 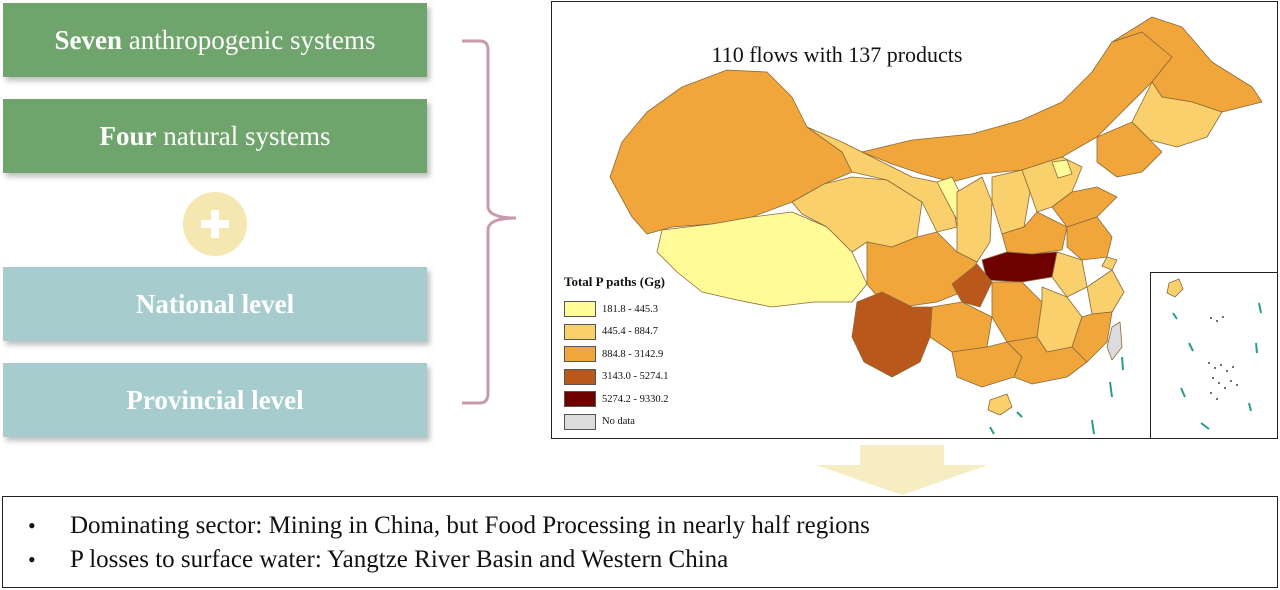 I want to click on legend-label: 884.8 - 3142.9, so click(x=633, y=354).